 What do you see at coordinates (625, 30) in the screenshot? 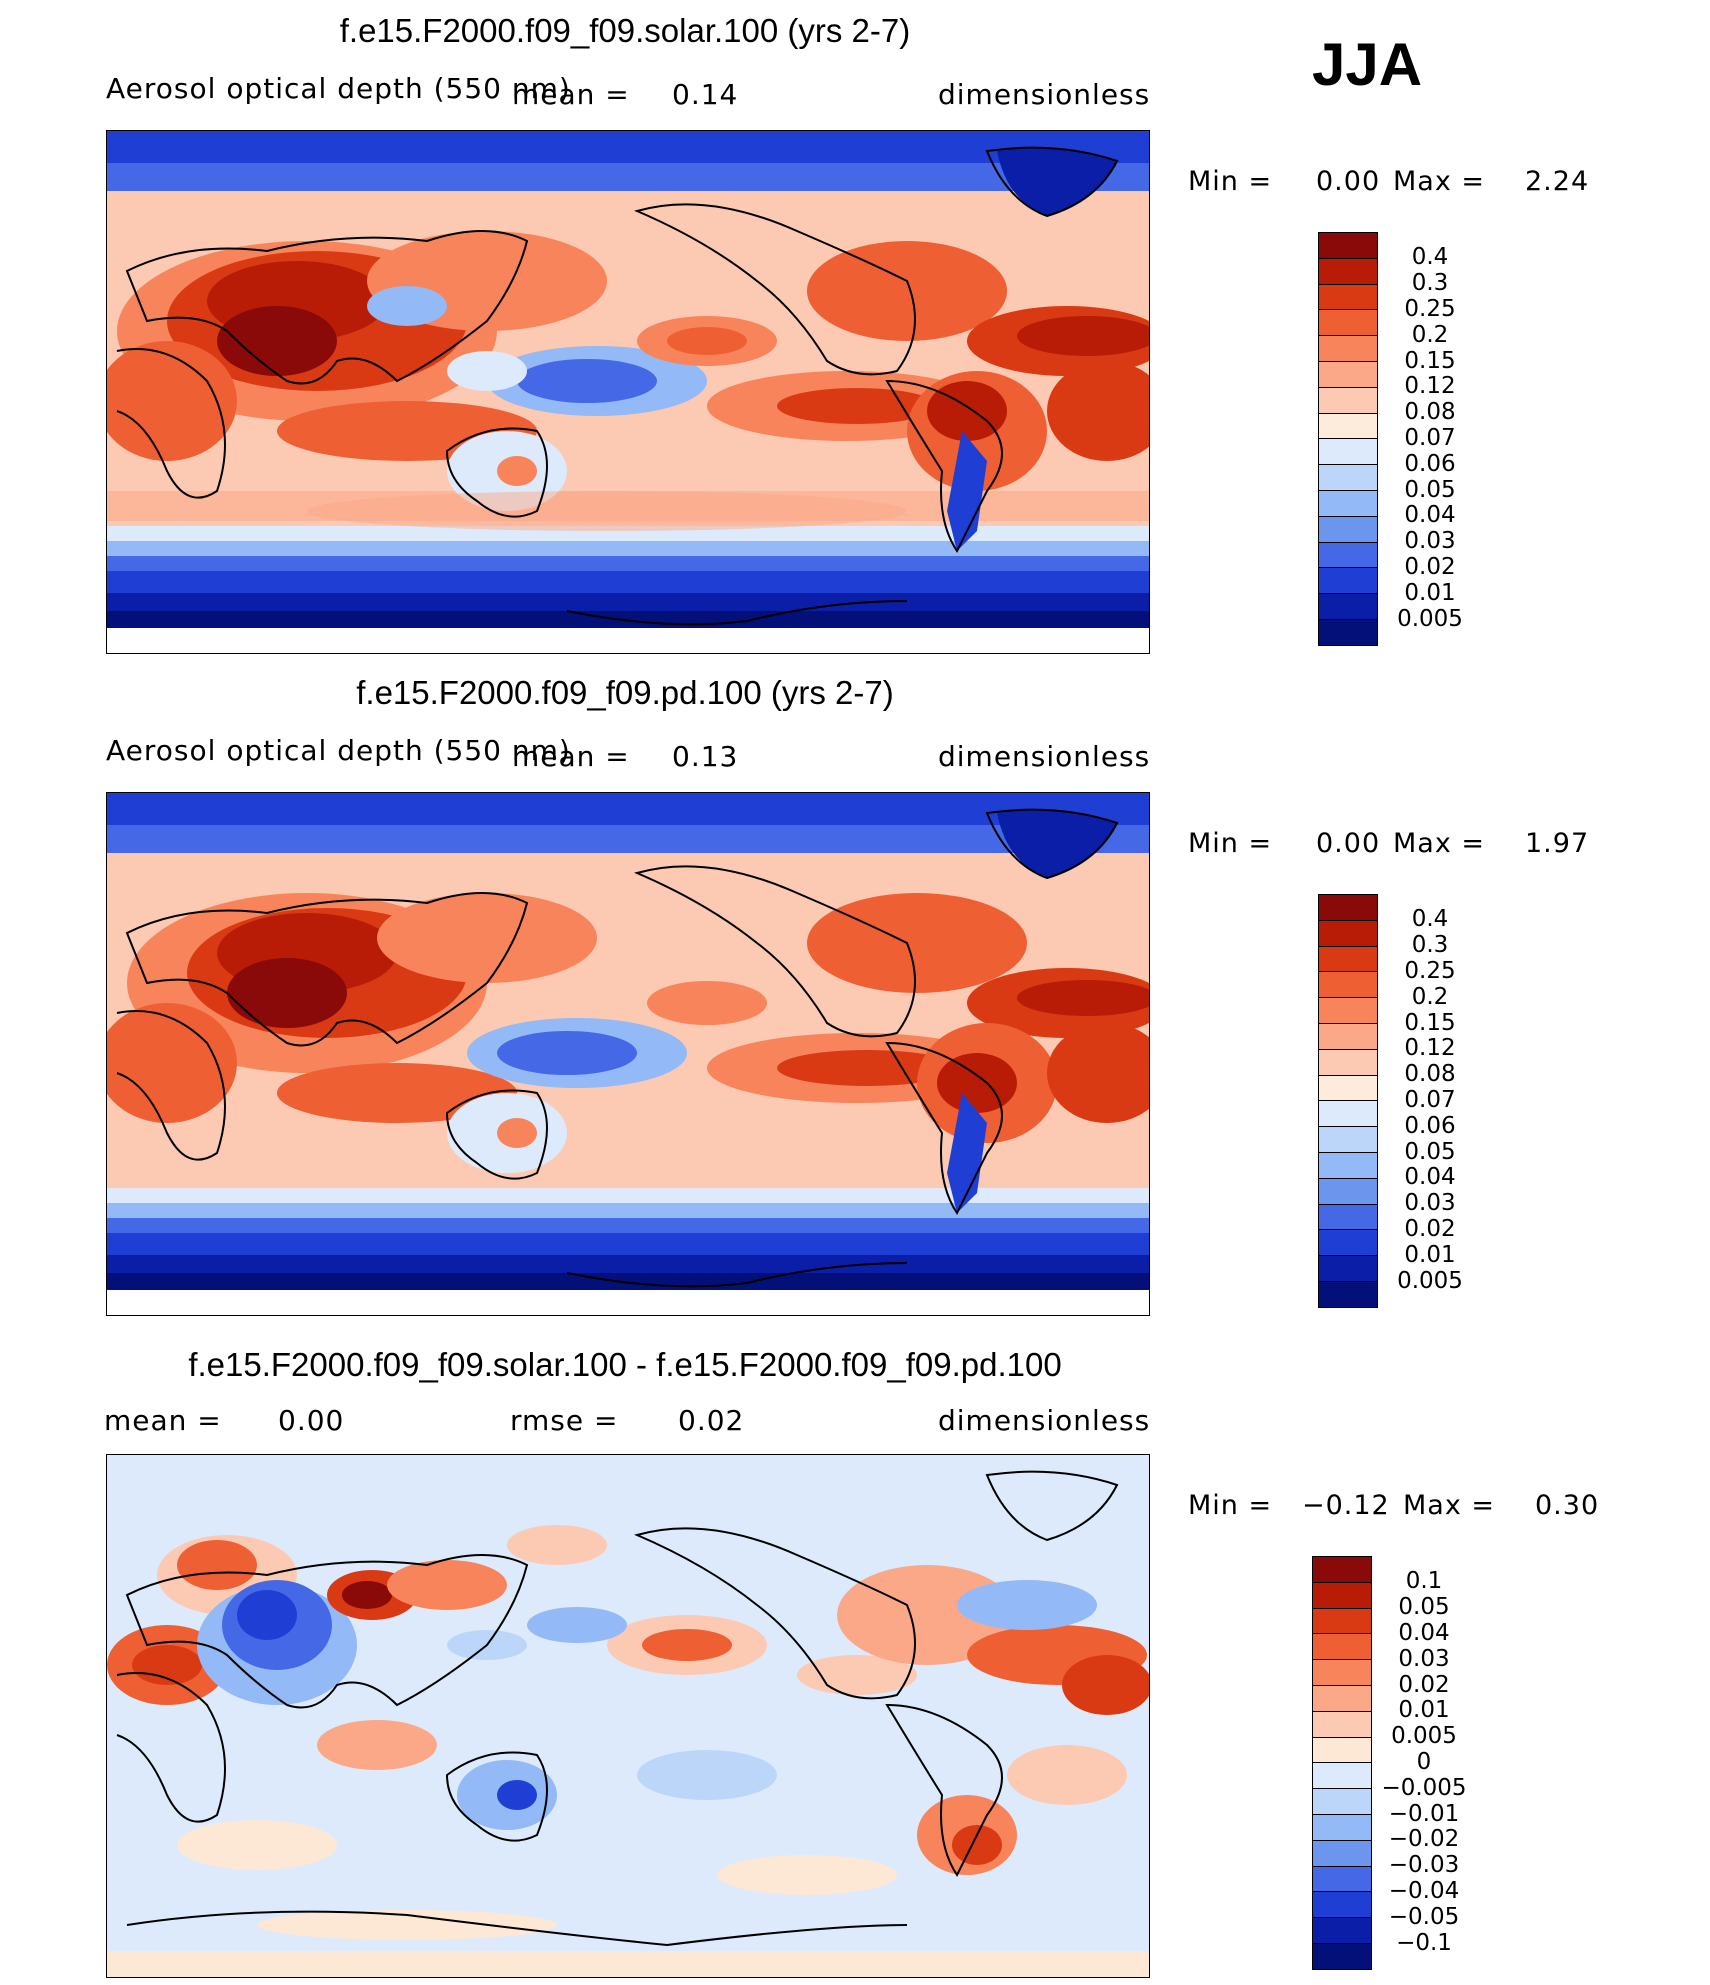
I see `panel1-title: f.e15.F2000.f09_f09.solar.100 (yrs 2-7)` at bounding box center [625, 30].